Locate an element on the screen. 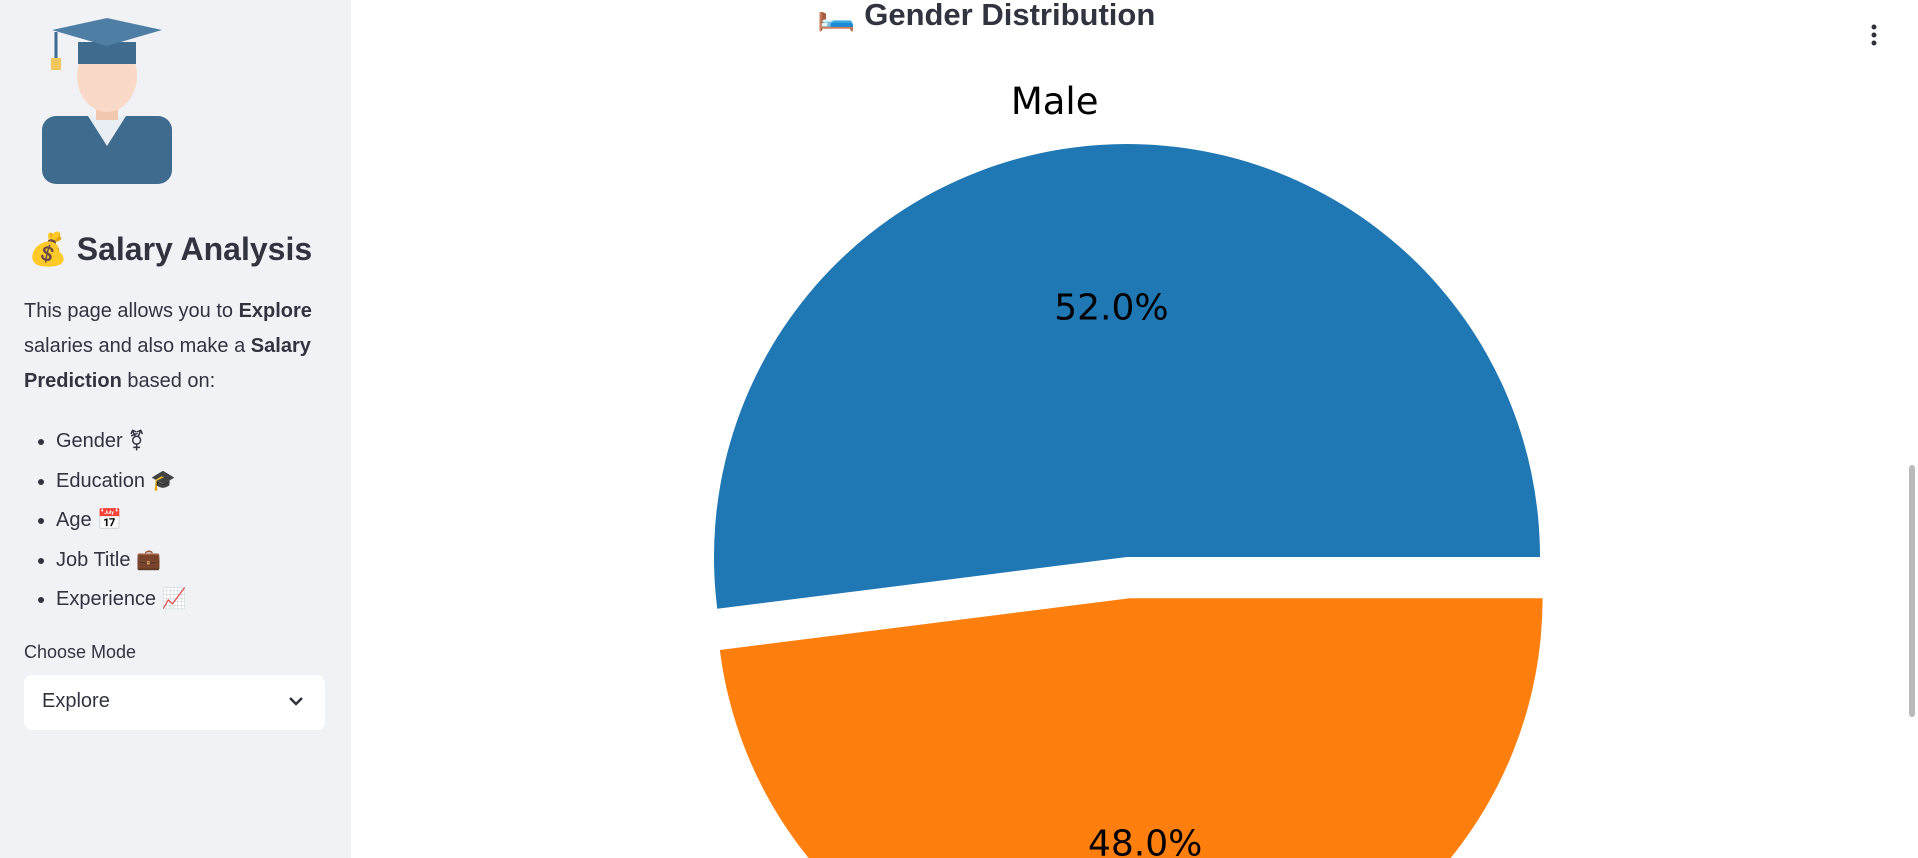  list-item: Job Title 💼 is located at coordinates (121, 561).